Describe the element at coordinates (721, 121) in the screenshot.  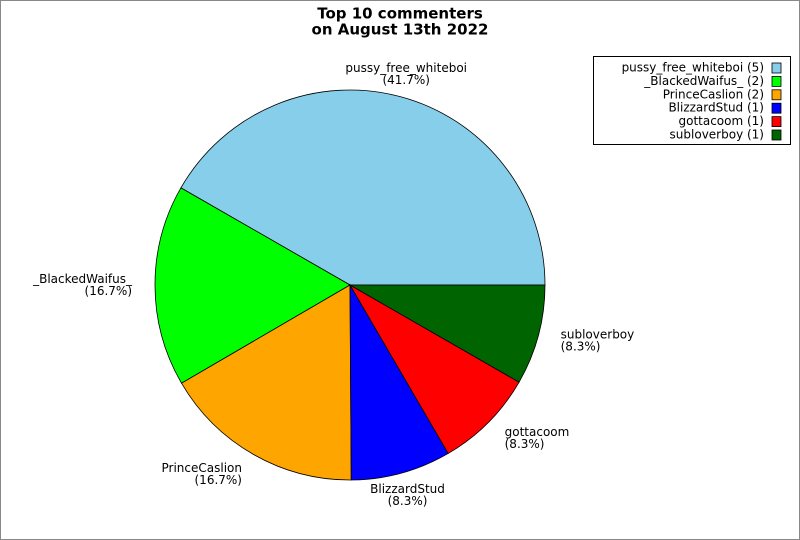
I see `legend-label: gottacoom (1)` at that location.